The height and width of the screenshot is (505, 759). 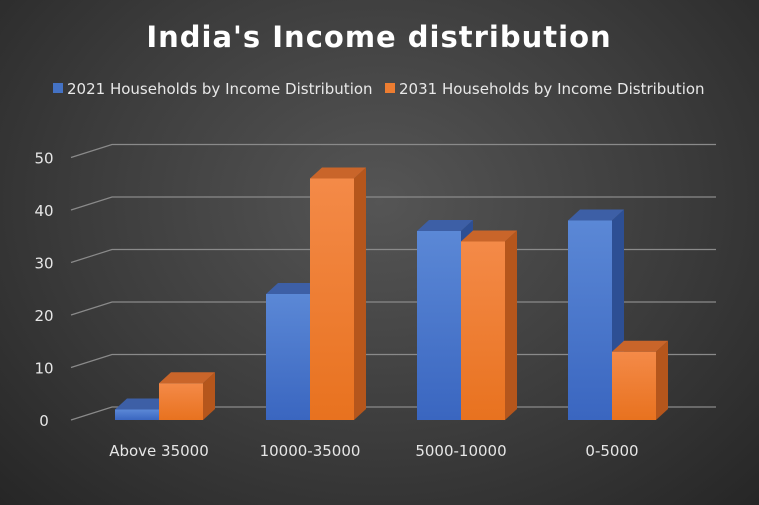 I want to click on y-tick-label: 0, so click(x=44, y=421).